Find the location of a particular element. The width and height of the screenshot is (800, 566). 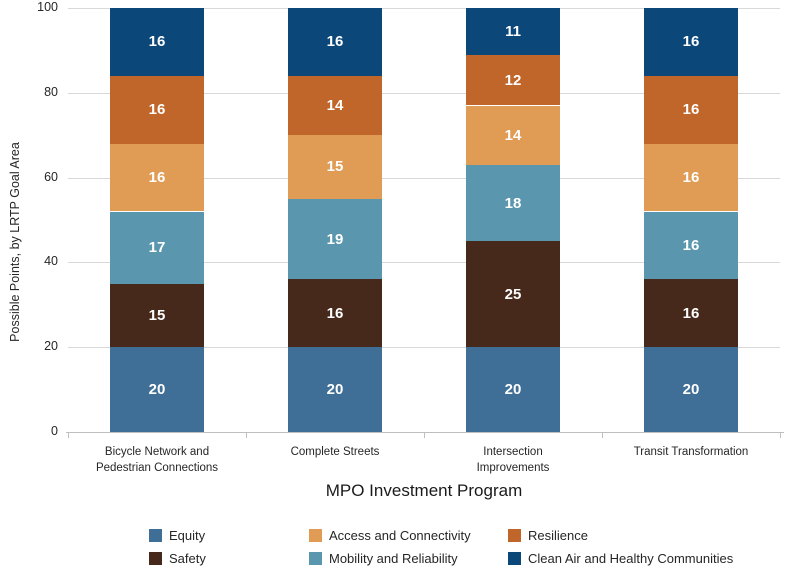

category-label-line: Intersection is located at coordinates (513, 452).